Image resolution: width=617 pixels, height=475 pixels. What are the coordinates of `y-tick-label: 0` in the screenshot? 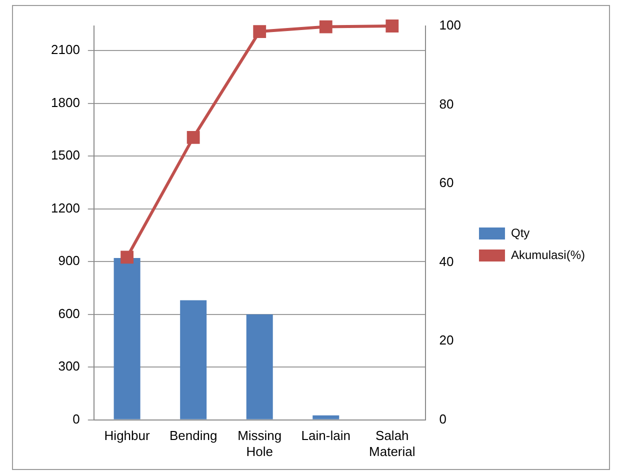 It's located at (76, 418).